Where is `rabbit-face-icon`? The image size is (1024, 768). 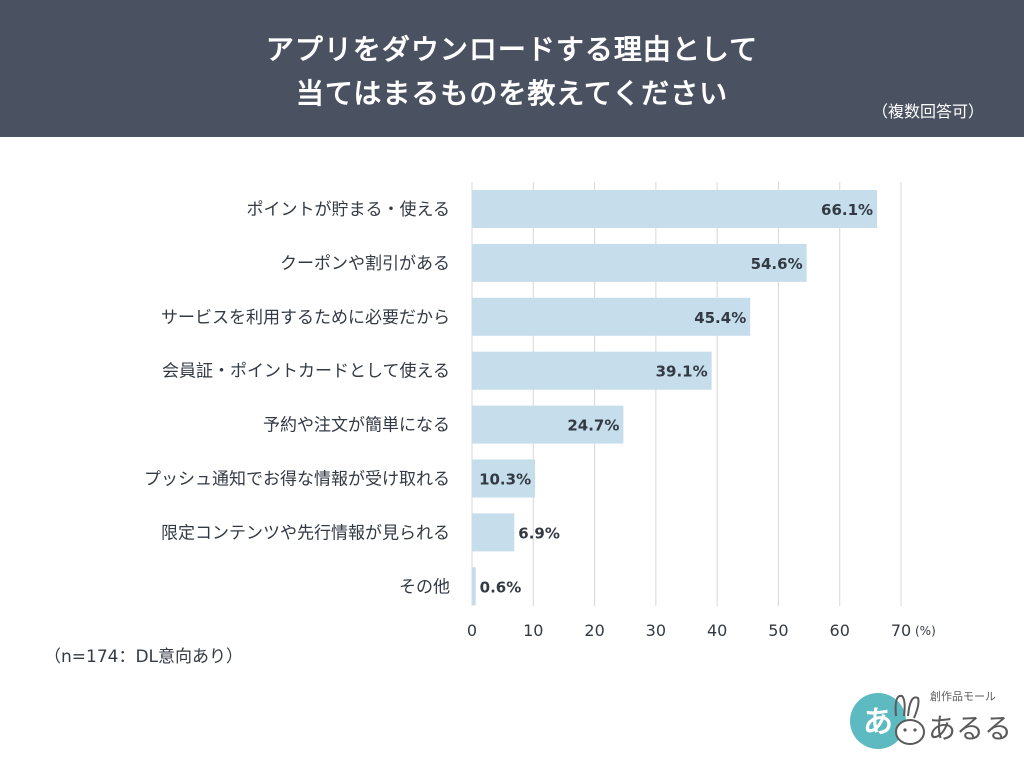
rabbit-face-icon is located at coordinates (910, 732).